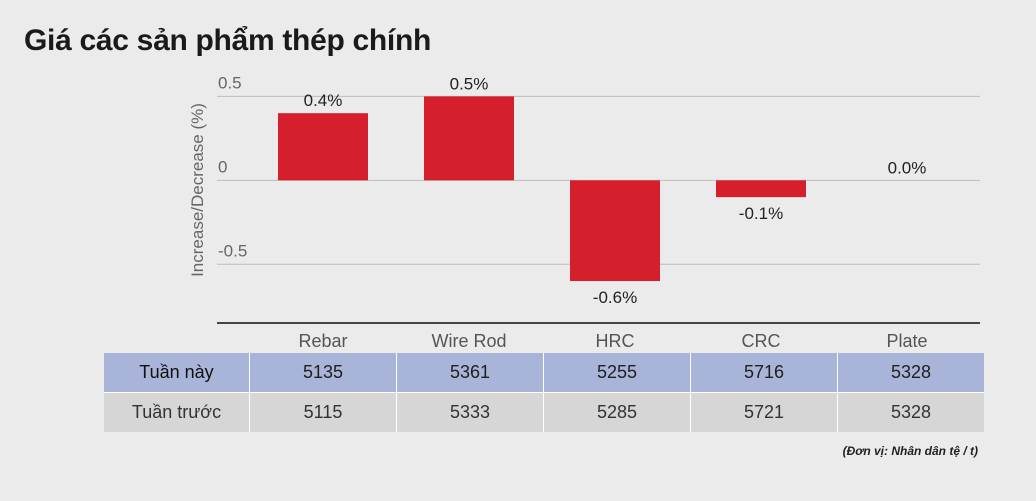 Image resolution: width=1036 pixels, height=501 pixels. What do you see at coordinates (323, 412) in the screenshot?
I see `table-cell: 5115` at bounding box center [323, 412].